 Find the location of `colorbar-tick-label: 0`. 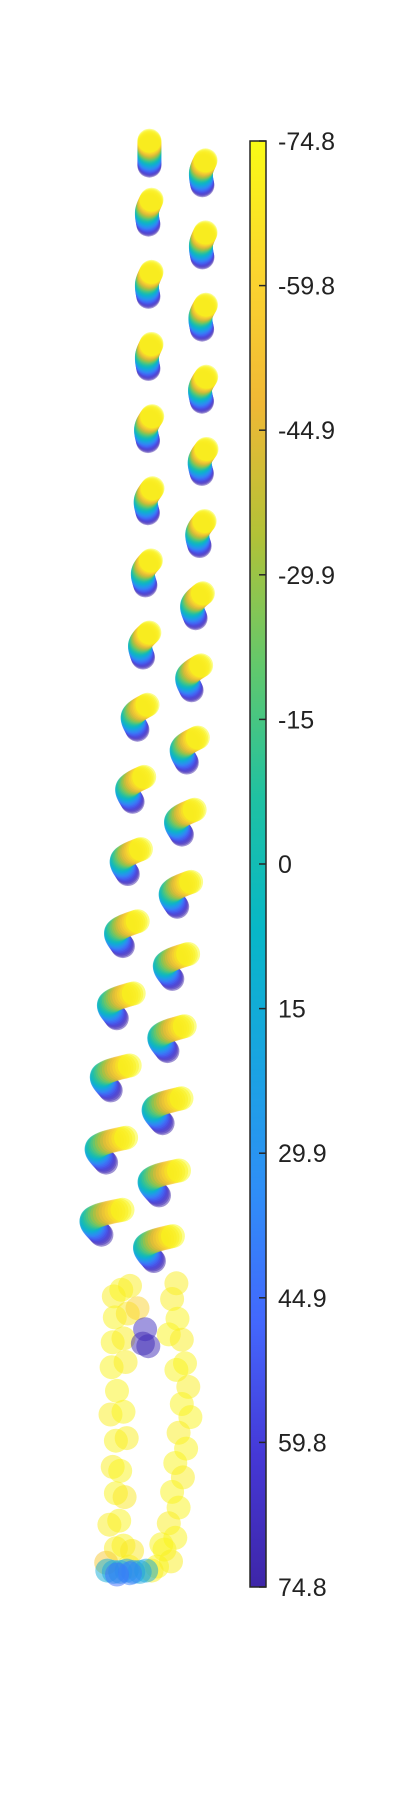

colorbar-tick-label: 0 is located at coordinates (285, 865).